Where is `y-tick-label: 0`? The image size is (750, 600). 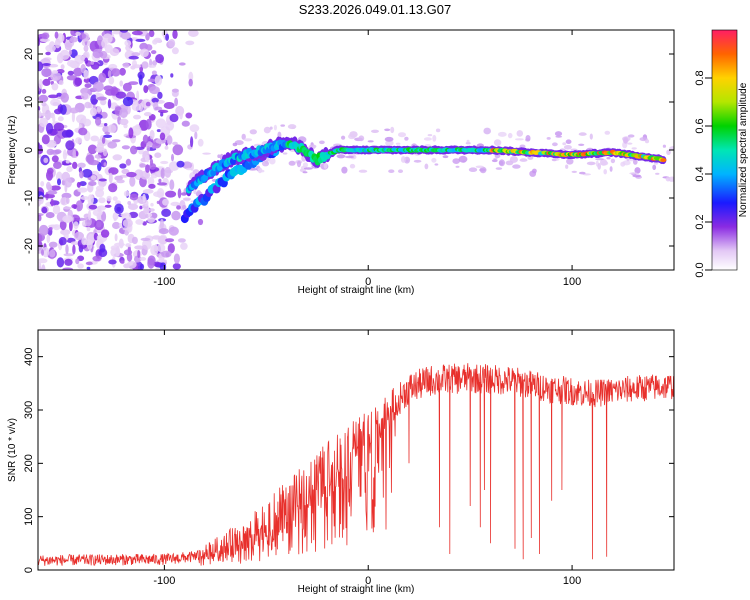 y-tick-label: 0 is located at coordinates (29, 150).